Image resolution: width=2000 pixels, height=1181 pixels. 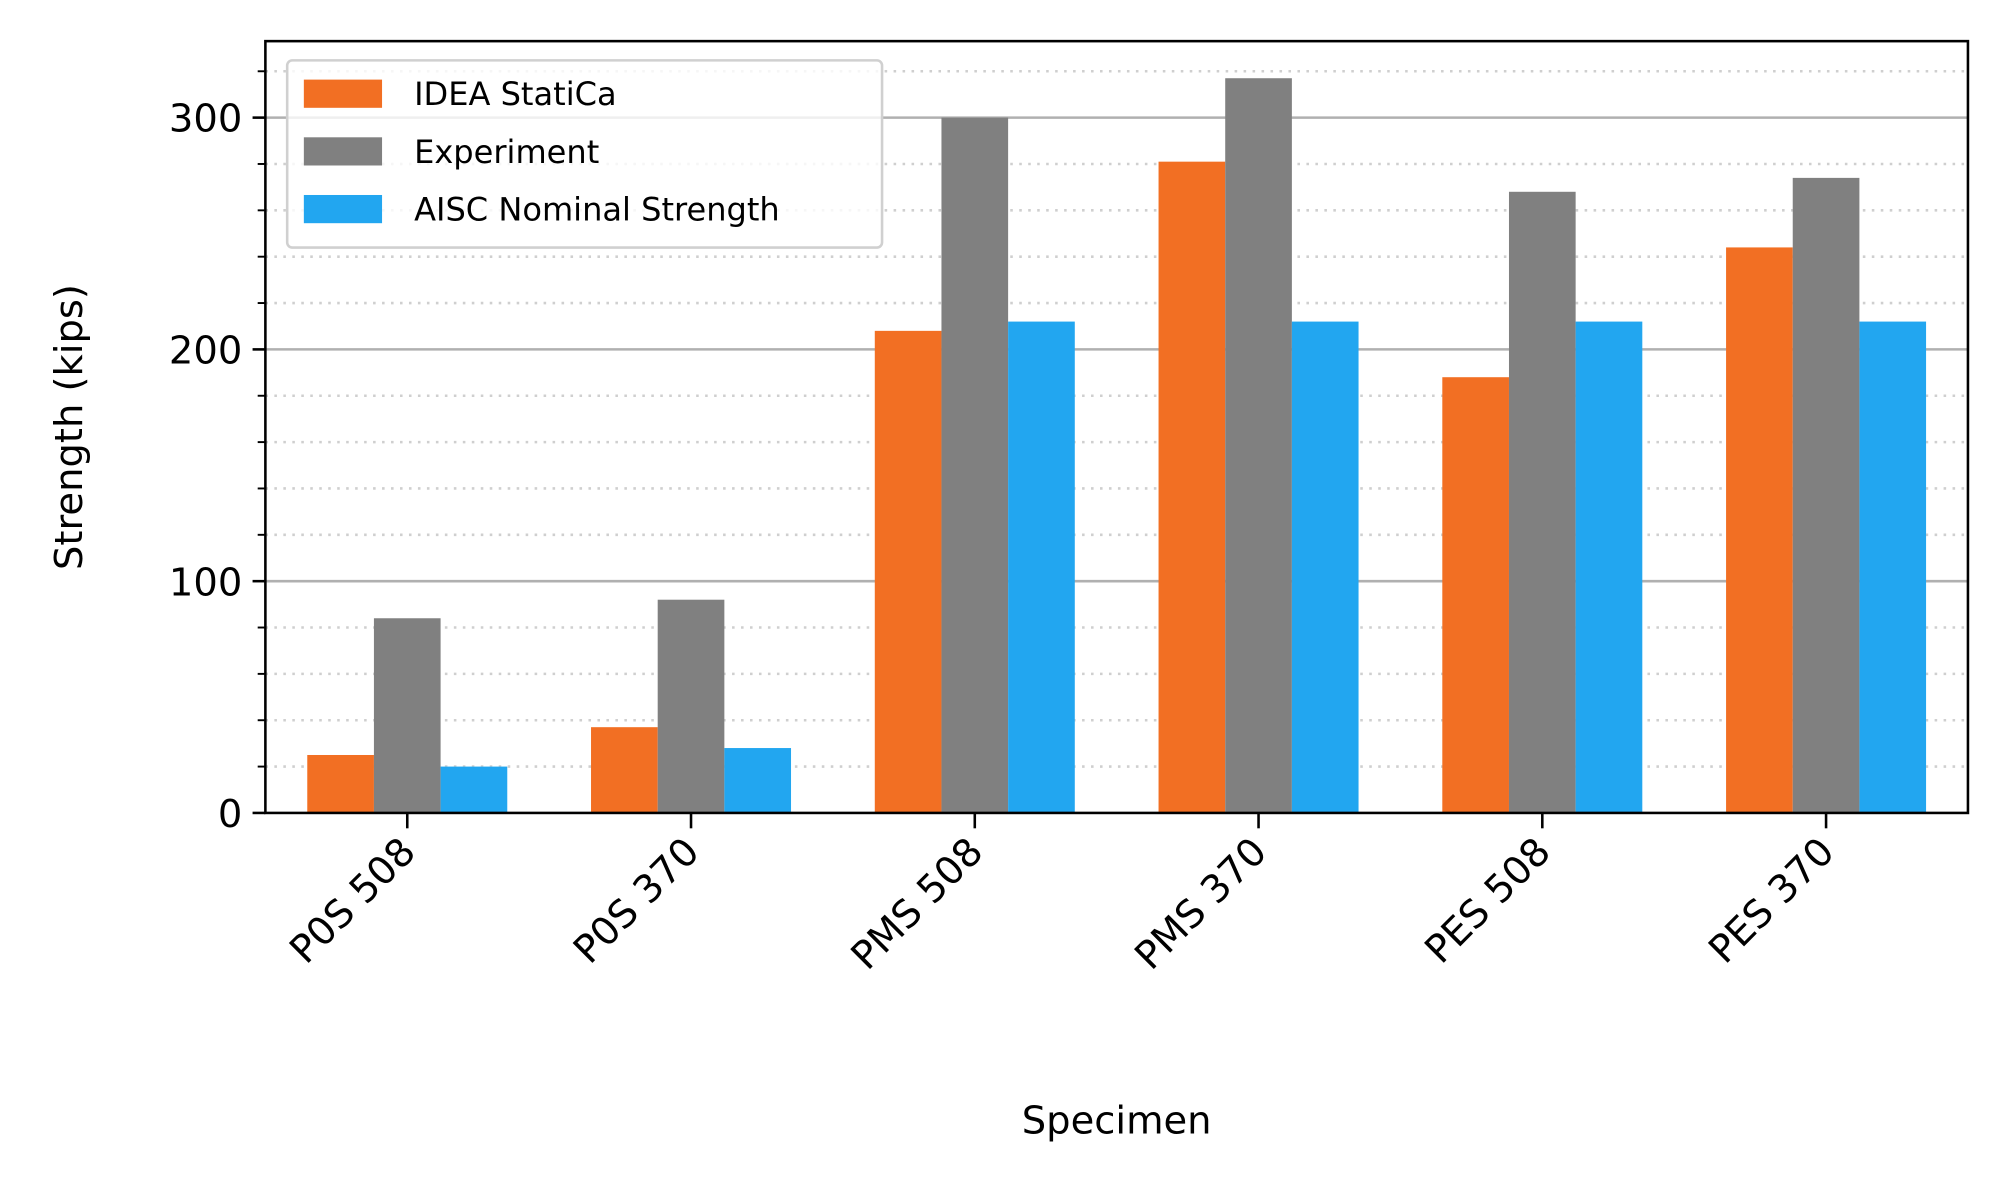 What do you see at coordinates (217, 453) in the screenshot?
I see `y-axis: 0 100 200 300` at bounding box center [217, 453].